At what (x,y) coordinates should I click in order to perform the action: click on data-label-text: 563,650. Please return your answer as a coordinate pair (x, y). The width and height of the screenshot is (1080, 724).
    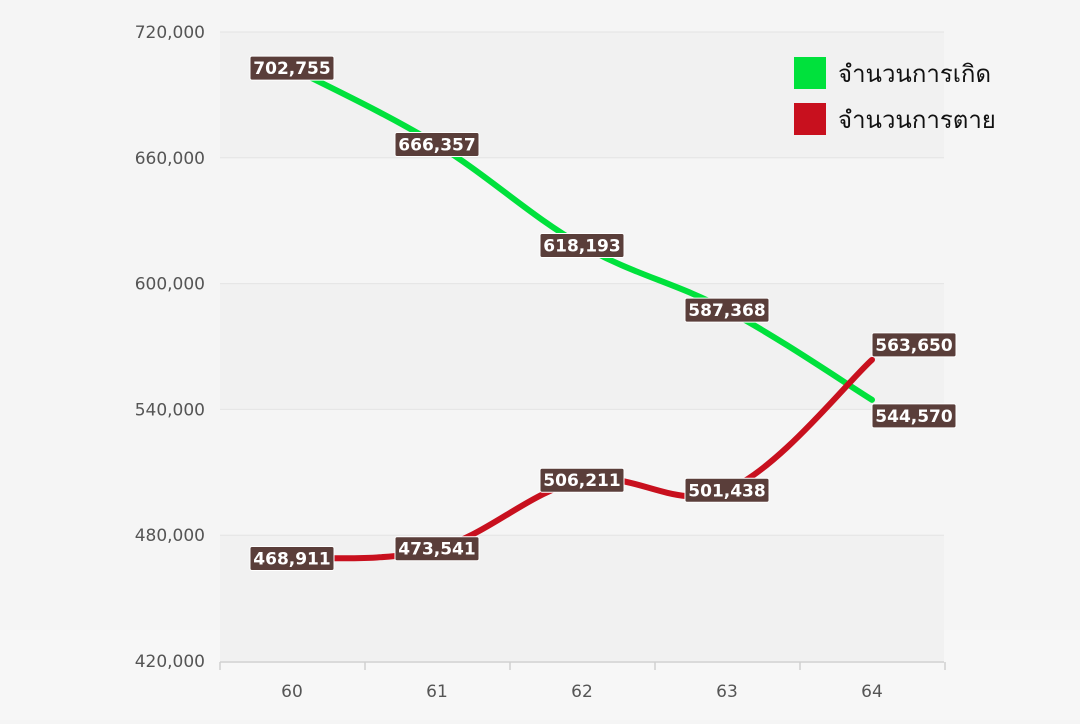
    Looking at the image, I should click on (914, 346).